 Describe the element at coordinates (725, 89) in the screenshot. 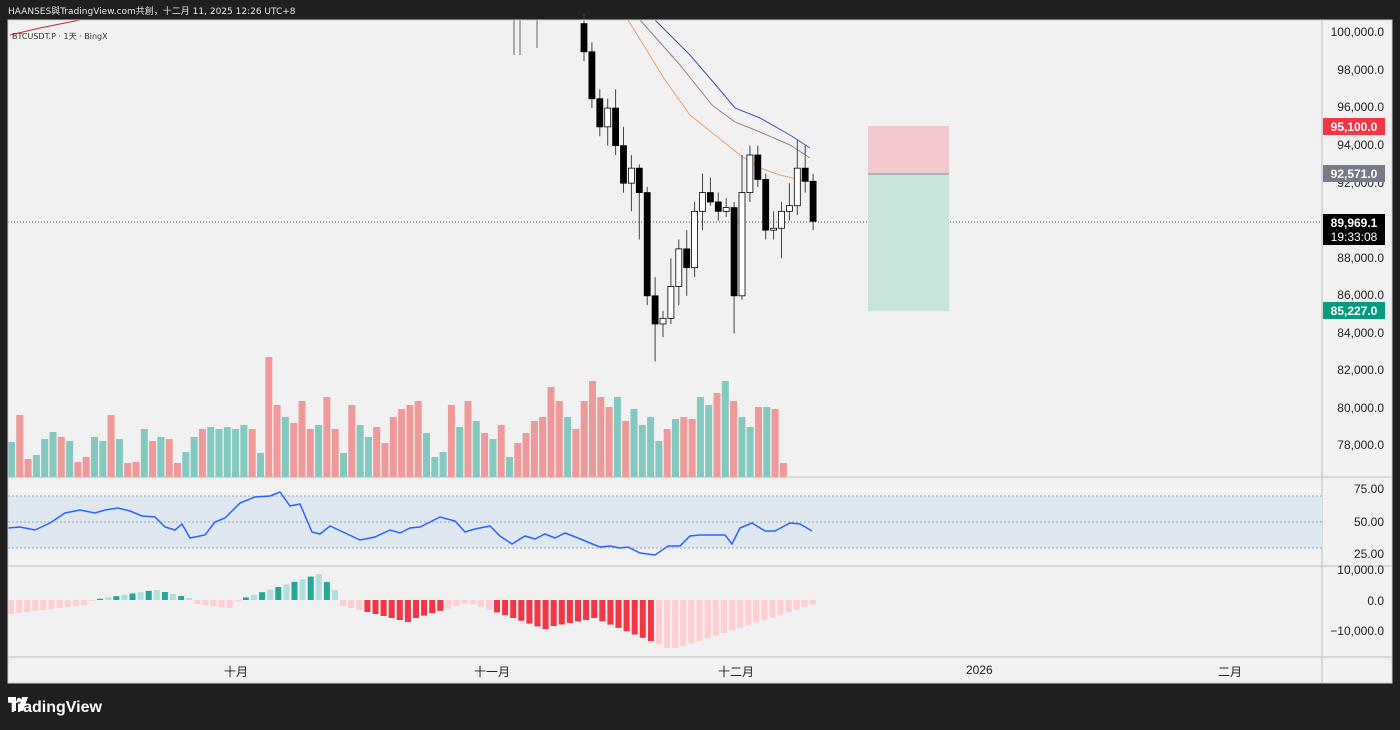

I see `ema-mid-line` at that location.